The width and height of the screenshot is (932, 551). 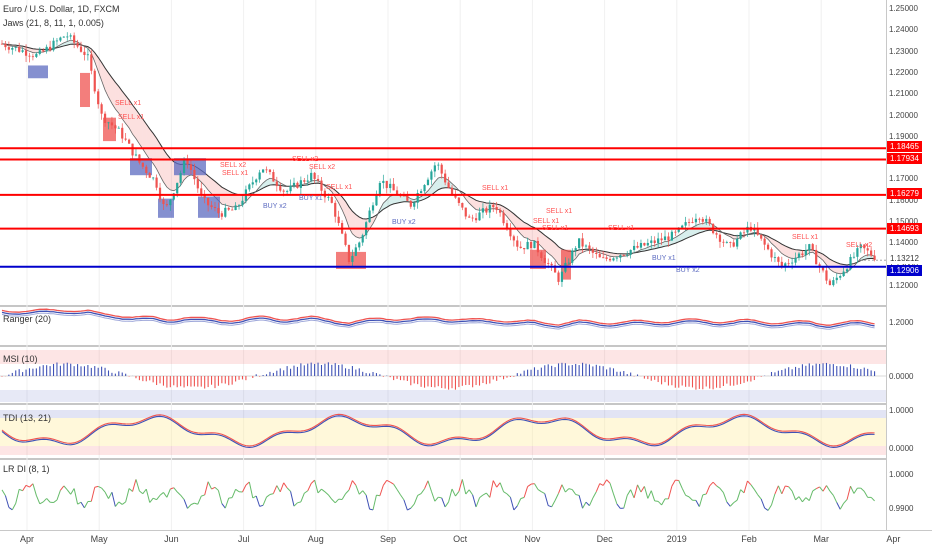 I want to click on time-tick-label: May, so click(x=99, y=539).